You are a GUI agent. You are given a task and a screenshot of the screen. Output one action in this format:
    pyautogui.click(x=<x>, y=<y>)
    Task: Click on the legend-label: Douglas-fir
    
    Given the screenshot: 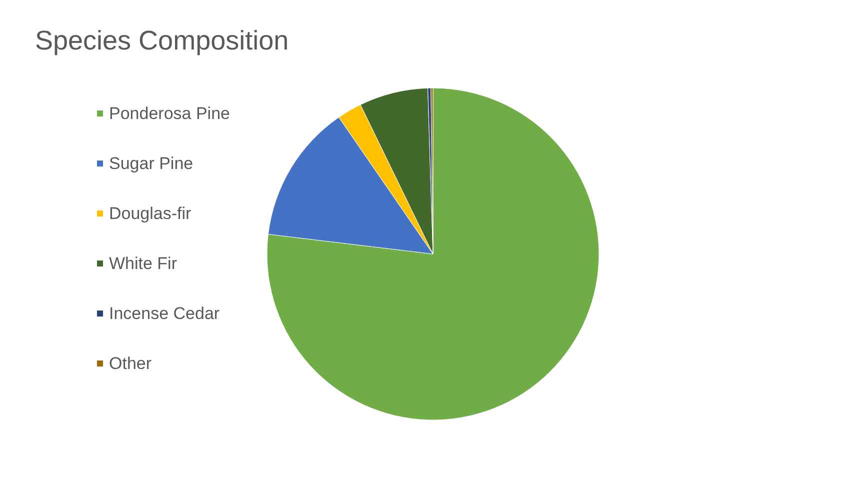 What is the action you would take?
    pyautogui.click(x=150, y=213)
    